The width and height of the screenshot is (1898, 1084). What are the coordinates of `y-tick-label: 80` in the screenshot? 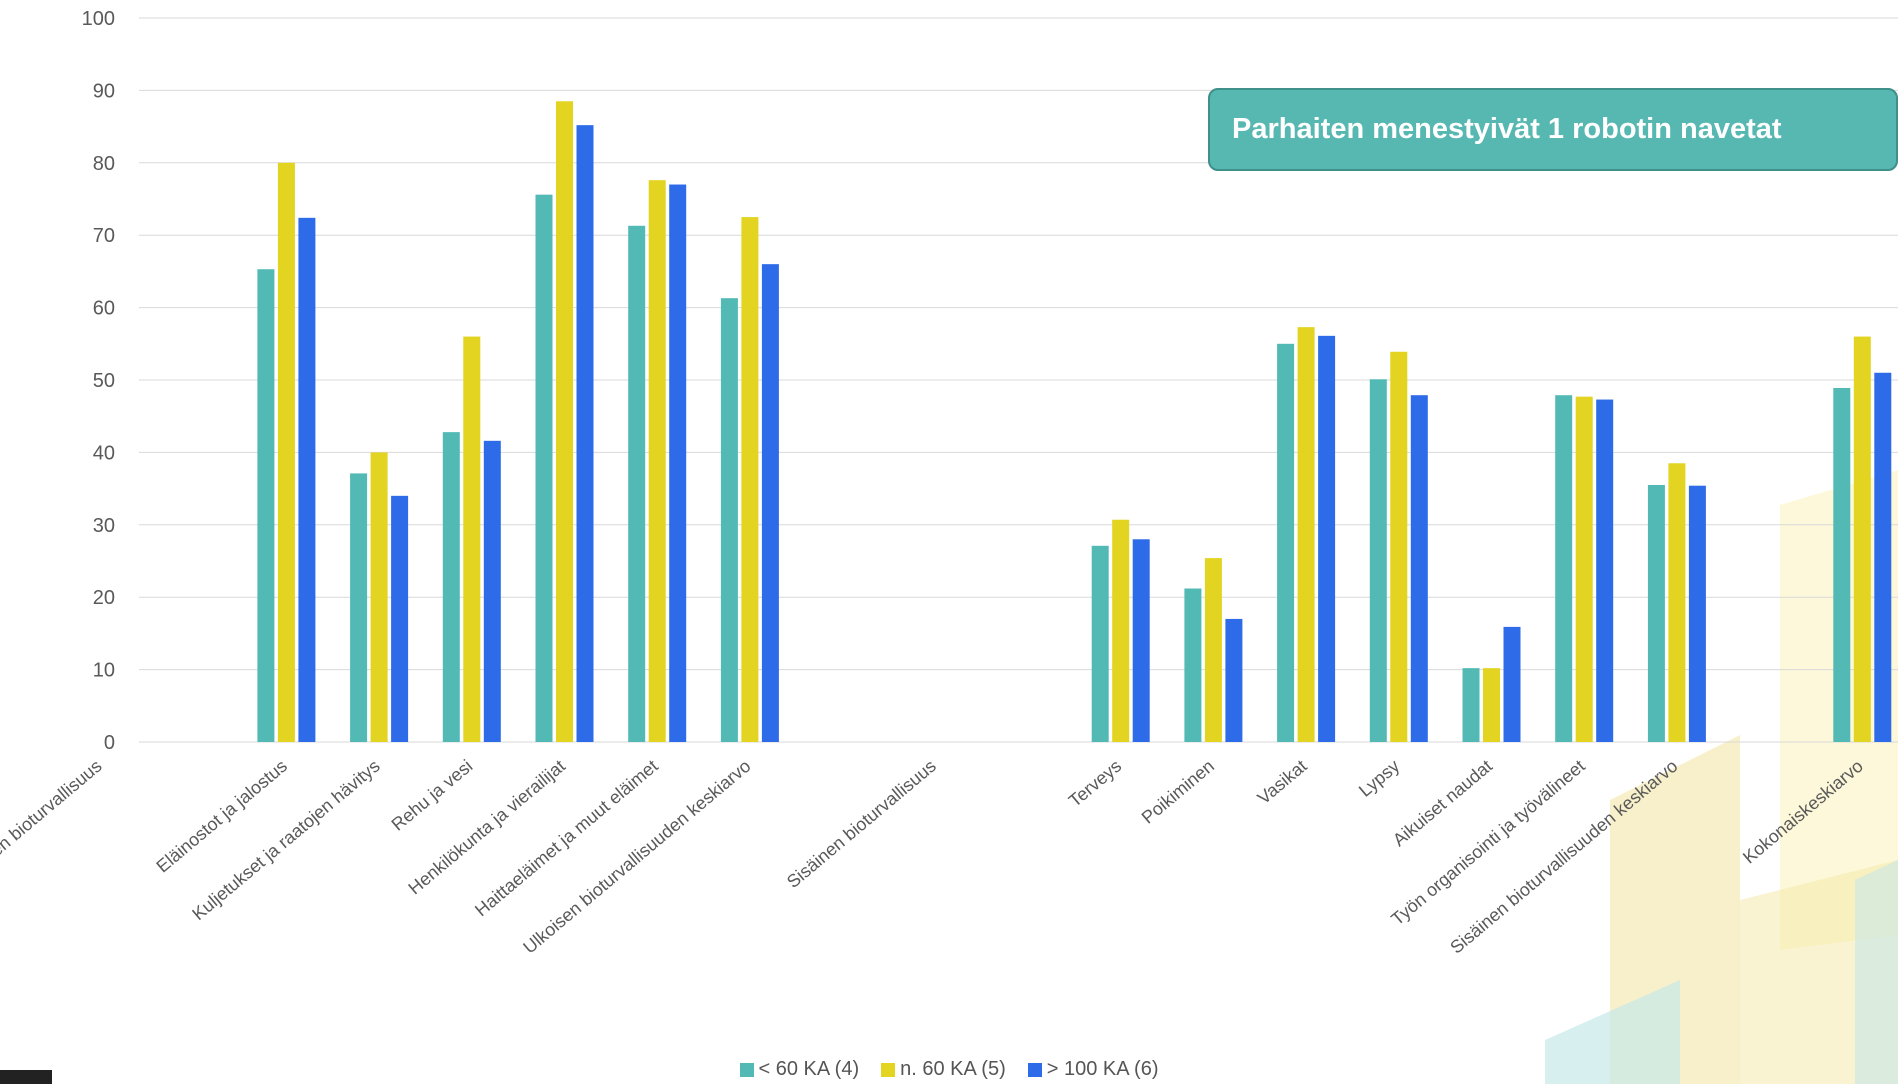 It's located at (104, 164).